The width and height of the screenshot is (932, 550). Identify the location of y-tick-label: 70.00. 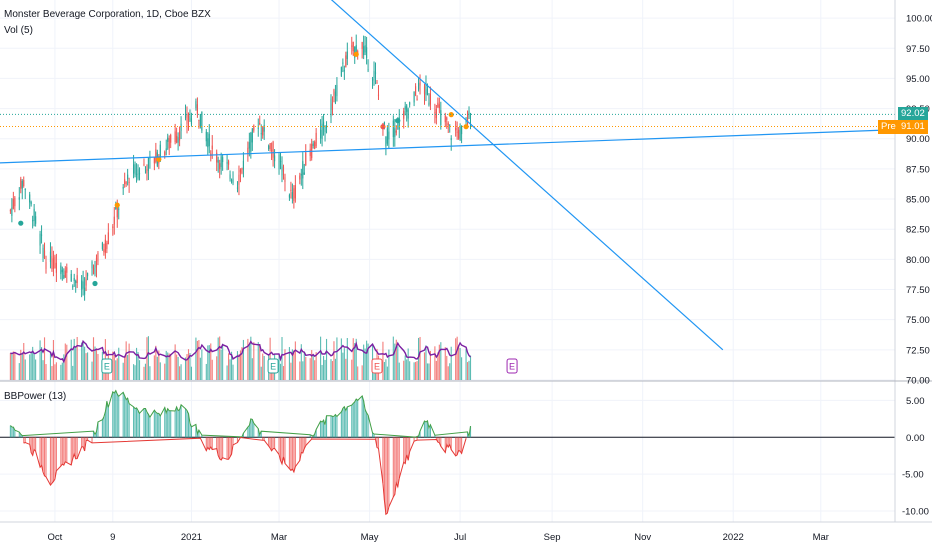
(918, 381).